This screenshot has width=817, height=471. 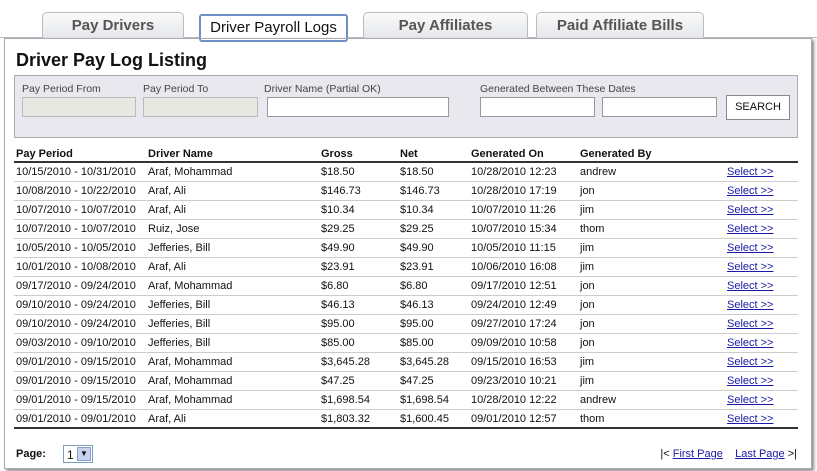 I want to click on column-header: Pay Period, so click(x=44, y=154).